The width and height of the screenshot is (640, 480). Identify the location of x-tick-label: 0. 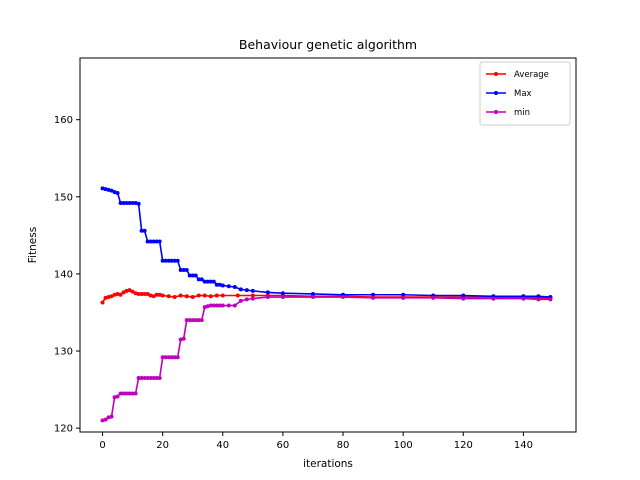
(102, 445).